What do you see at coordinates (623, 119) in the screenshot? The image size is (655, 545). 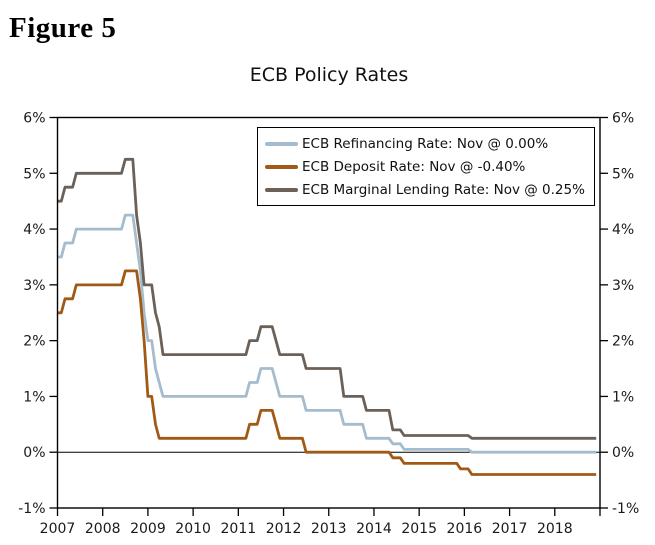 I see `y-axis-label-right: 6%` at bounding box center [623, 119].